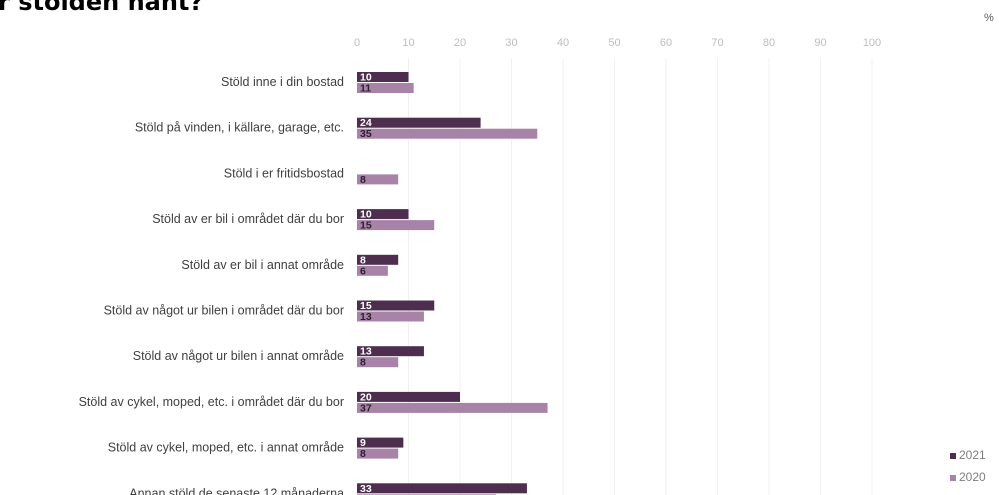 The width and height of the screenshot is (999, 495). I want to click on data-label-2020: 15, so click(366, 226).